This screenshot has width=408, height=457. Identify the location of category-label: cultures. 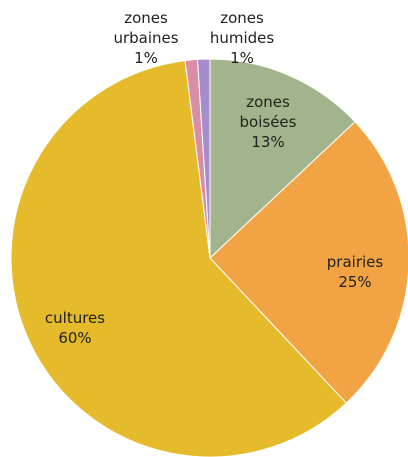
(75, 318).